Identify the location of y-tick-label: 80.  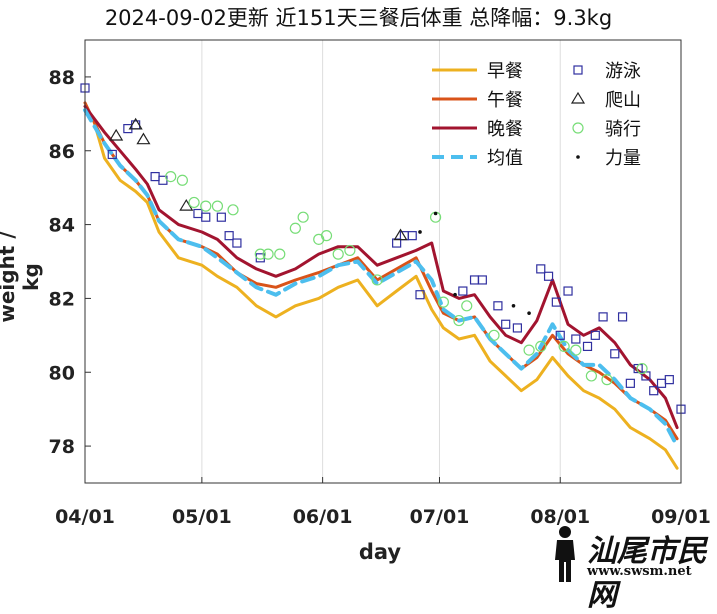
(62, 373).